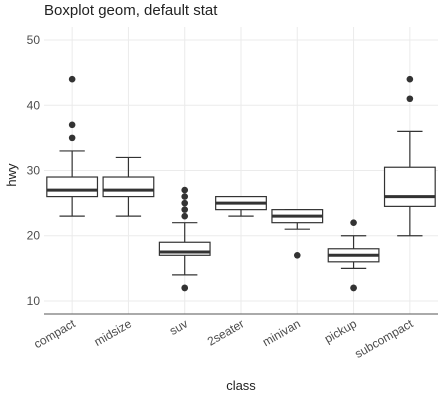  I want to click on x-tick-label: 2seater, so click(226, 332).